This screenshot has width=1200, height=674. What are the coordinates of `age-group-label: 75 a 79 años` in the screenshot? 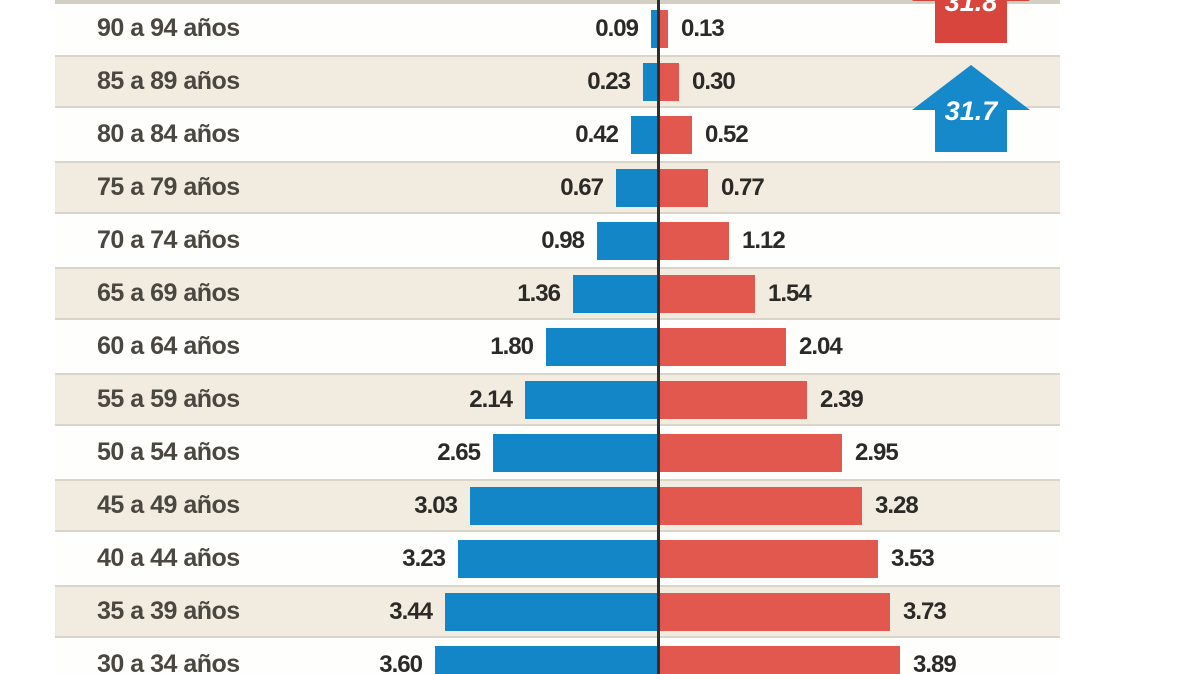 It's located at (168, 187).